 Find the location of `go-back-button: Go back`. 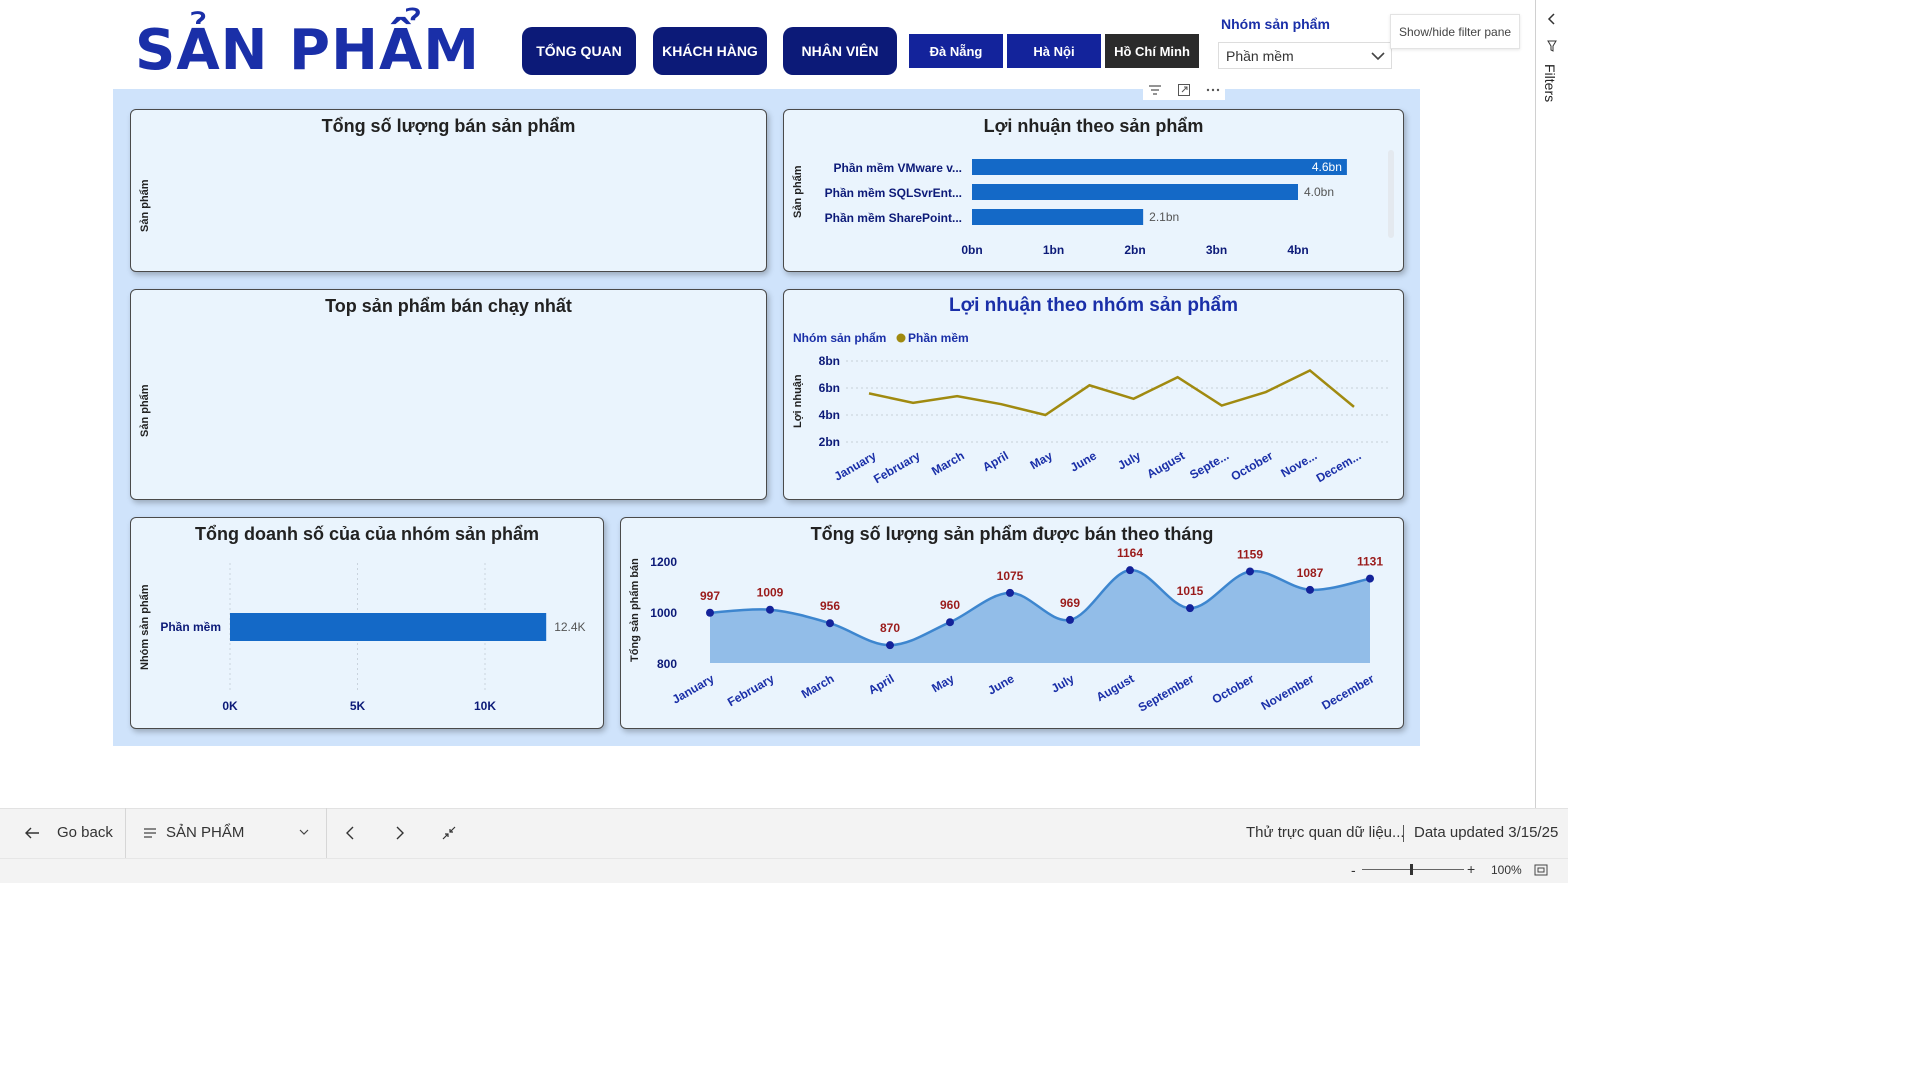

go-back-button: Go back is located at coordinates (68, 832).